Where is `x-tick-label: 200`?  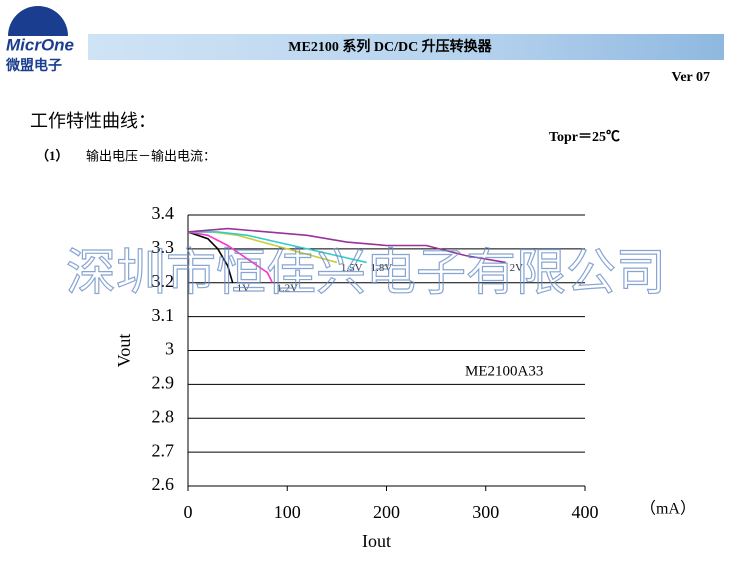
x-tick-label: 200 is located at coordinates (386, 512).